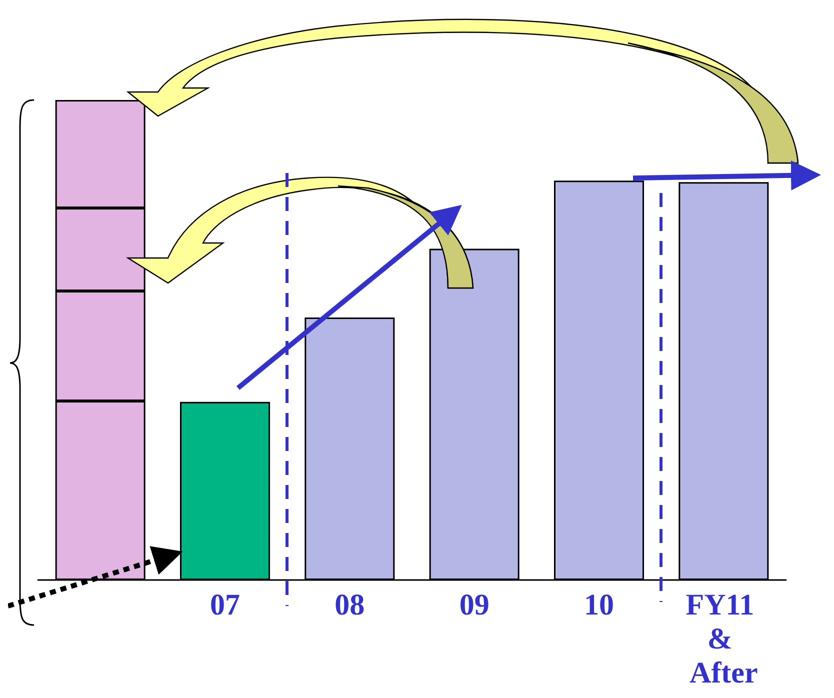 The height and width of the screenshot is (698, 834). What do you see at coordinates (724, 639) in the screenshot?
I see `x-tick-label: FY11 & After` at bounding box center [724, 639].